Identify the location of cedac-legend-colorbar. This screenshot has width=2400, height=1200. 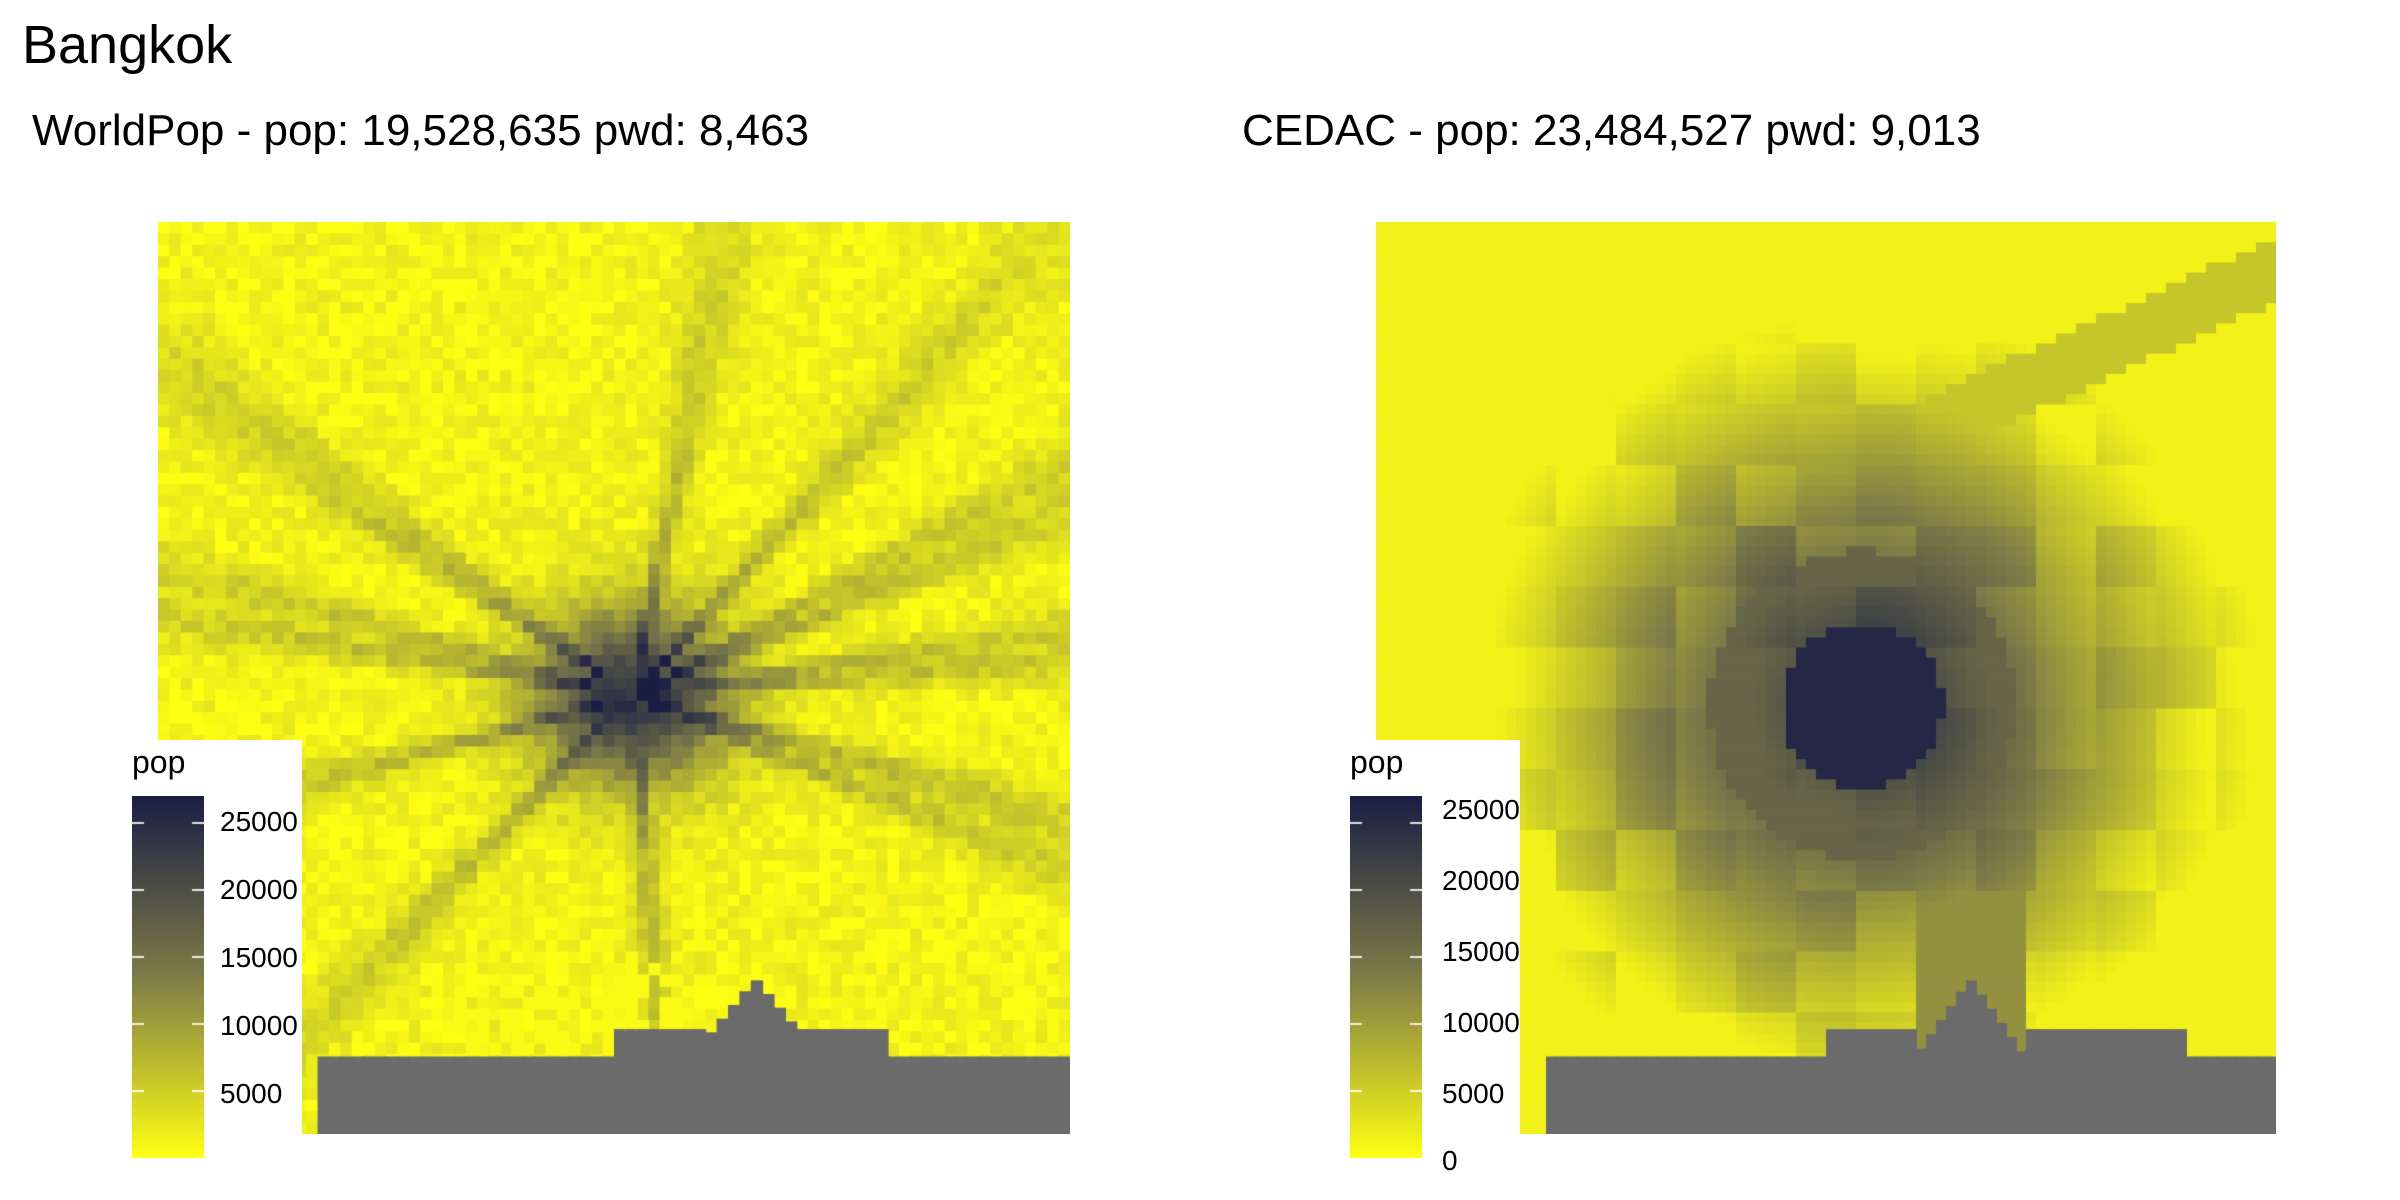
(1386, 977).